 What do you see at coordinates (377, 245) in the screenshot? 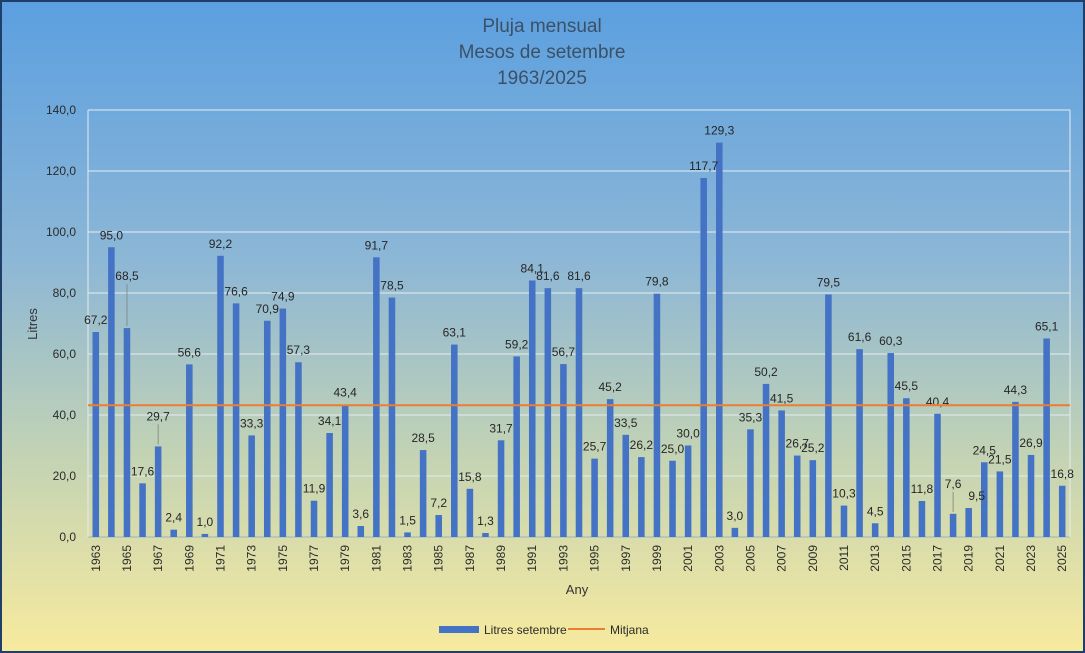
I see `data-label: 91,7` at bounding box center [377, 245].